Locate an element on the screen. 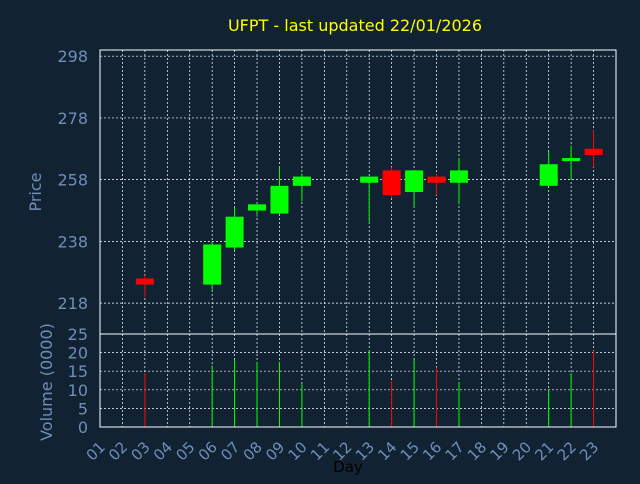  chart-title: UFPT - last updated 22/01/2026 is located at coordinates (355, 25).